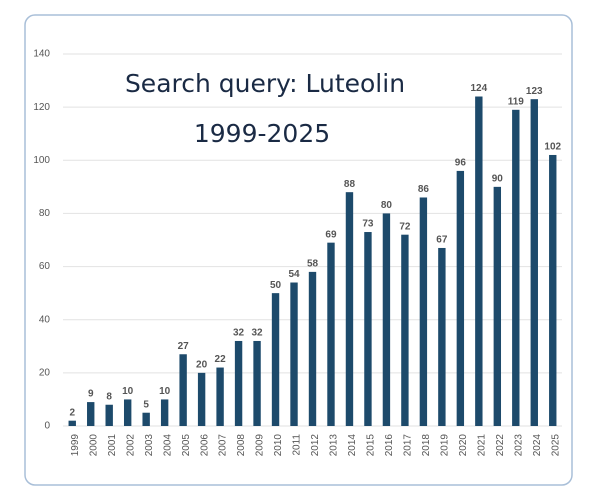 This screenshot has height=500, width=600. Describe the element at coordinates (149, 445) in the screenshot. I see `x-tick-label: 2003` at that location.